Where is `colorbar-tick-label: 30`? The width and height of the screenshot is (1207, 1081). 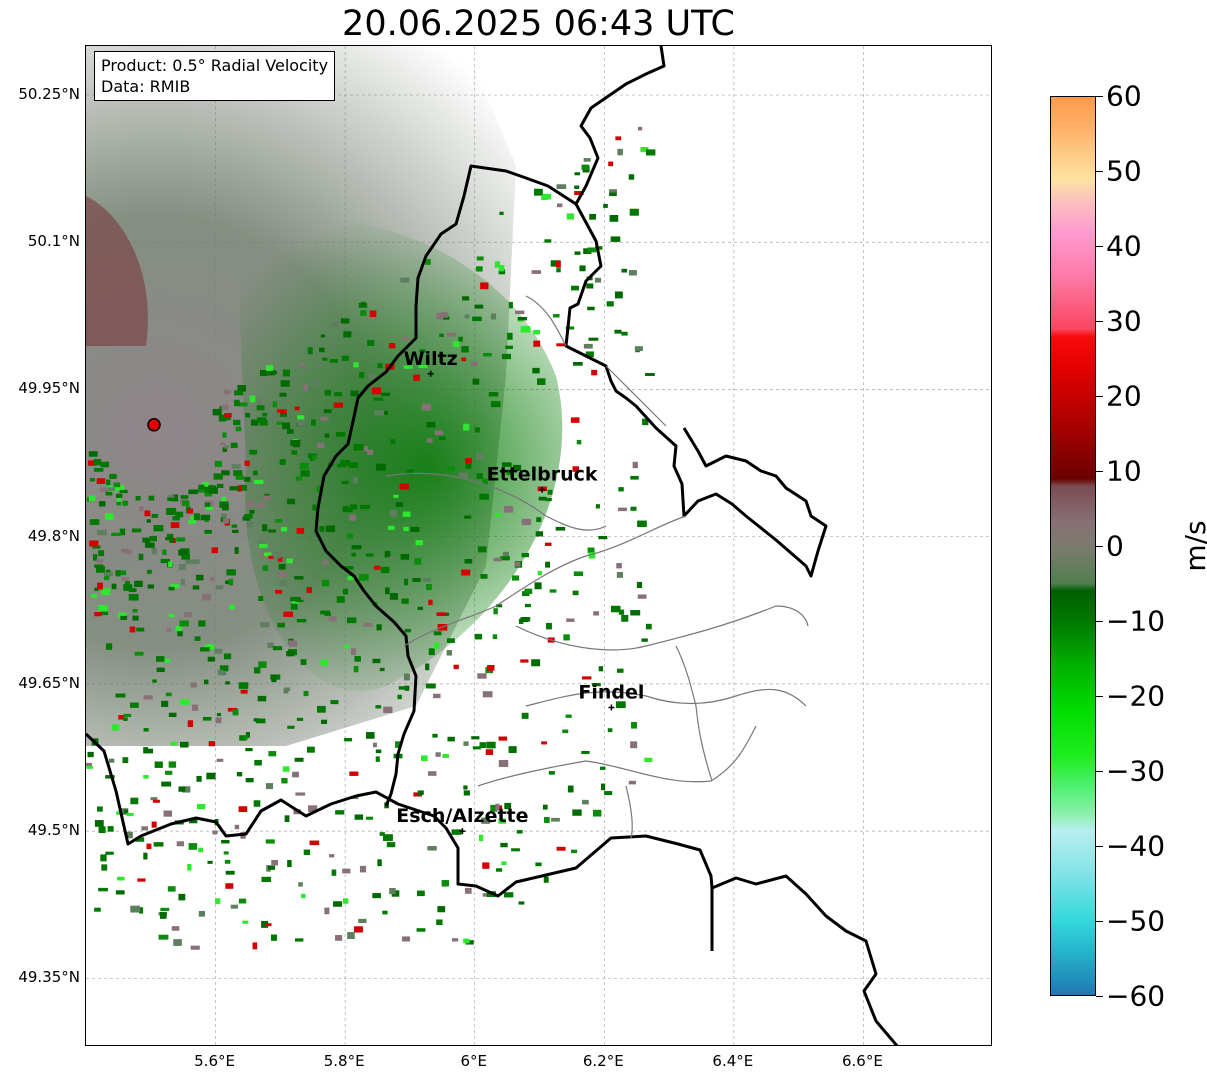
colorbar-tick-label: 30 is located at coordinates (1124, 321).